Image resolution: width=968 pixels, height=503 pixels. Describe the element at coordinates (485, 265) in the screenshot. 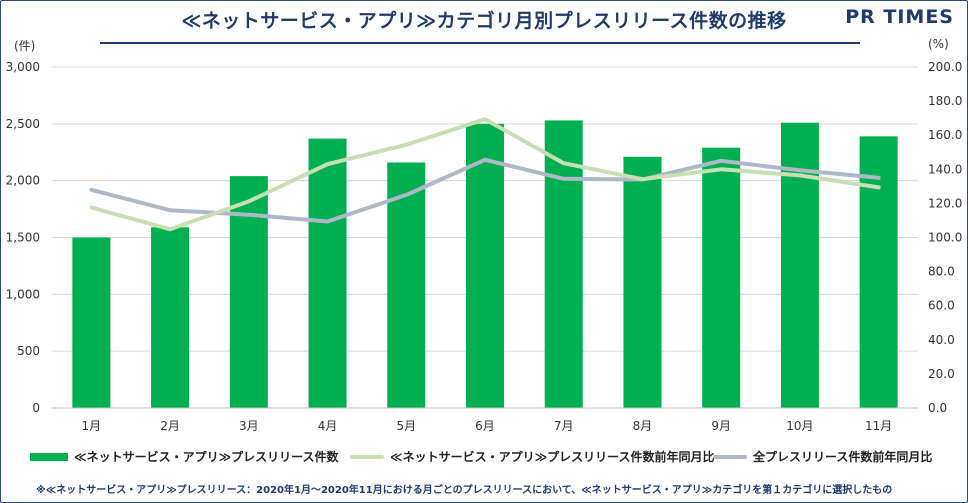

I see `bar-6月` at that location.